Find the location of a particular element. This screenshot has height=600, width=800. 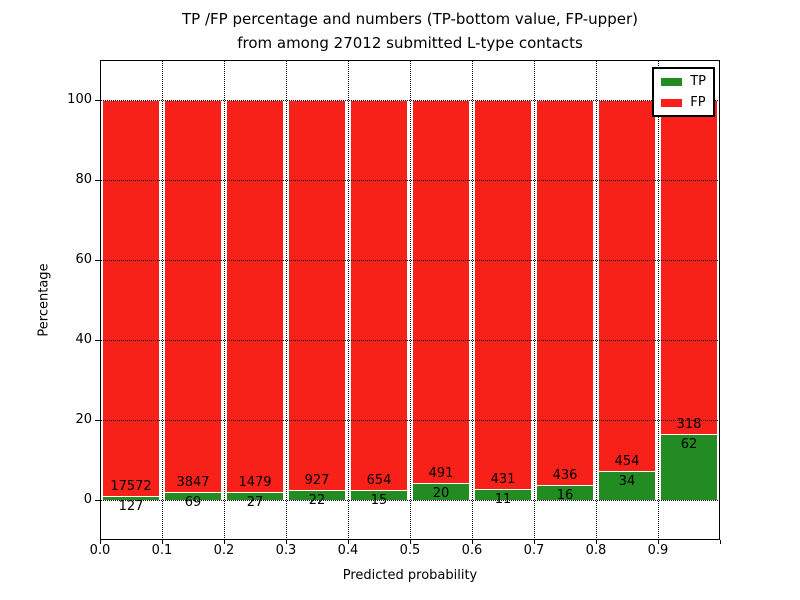

tp-count-label-0.7-0.8: 16 is located at coordinates (565, 495).